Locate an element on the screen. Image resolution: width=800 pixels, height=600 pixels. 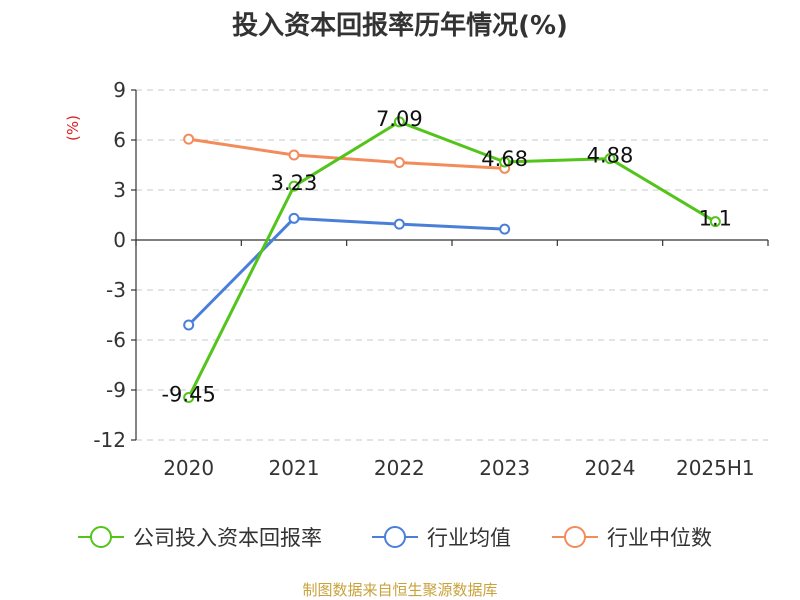
x-tick-label: 2020 is located at coordinates (188, 468).